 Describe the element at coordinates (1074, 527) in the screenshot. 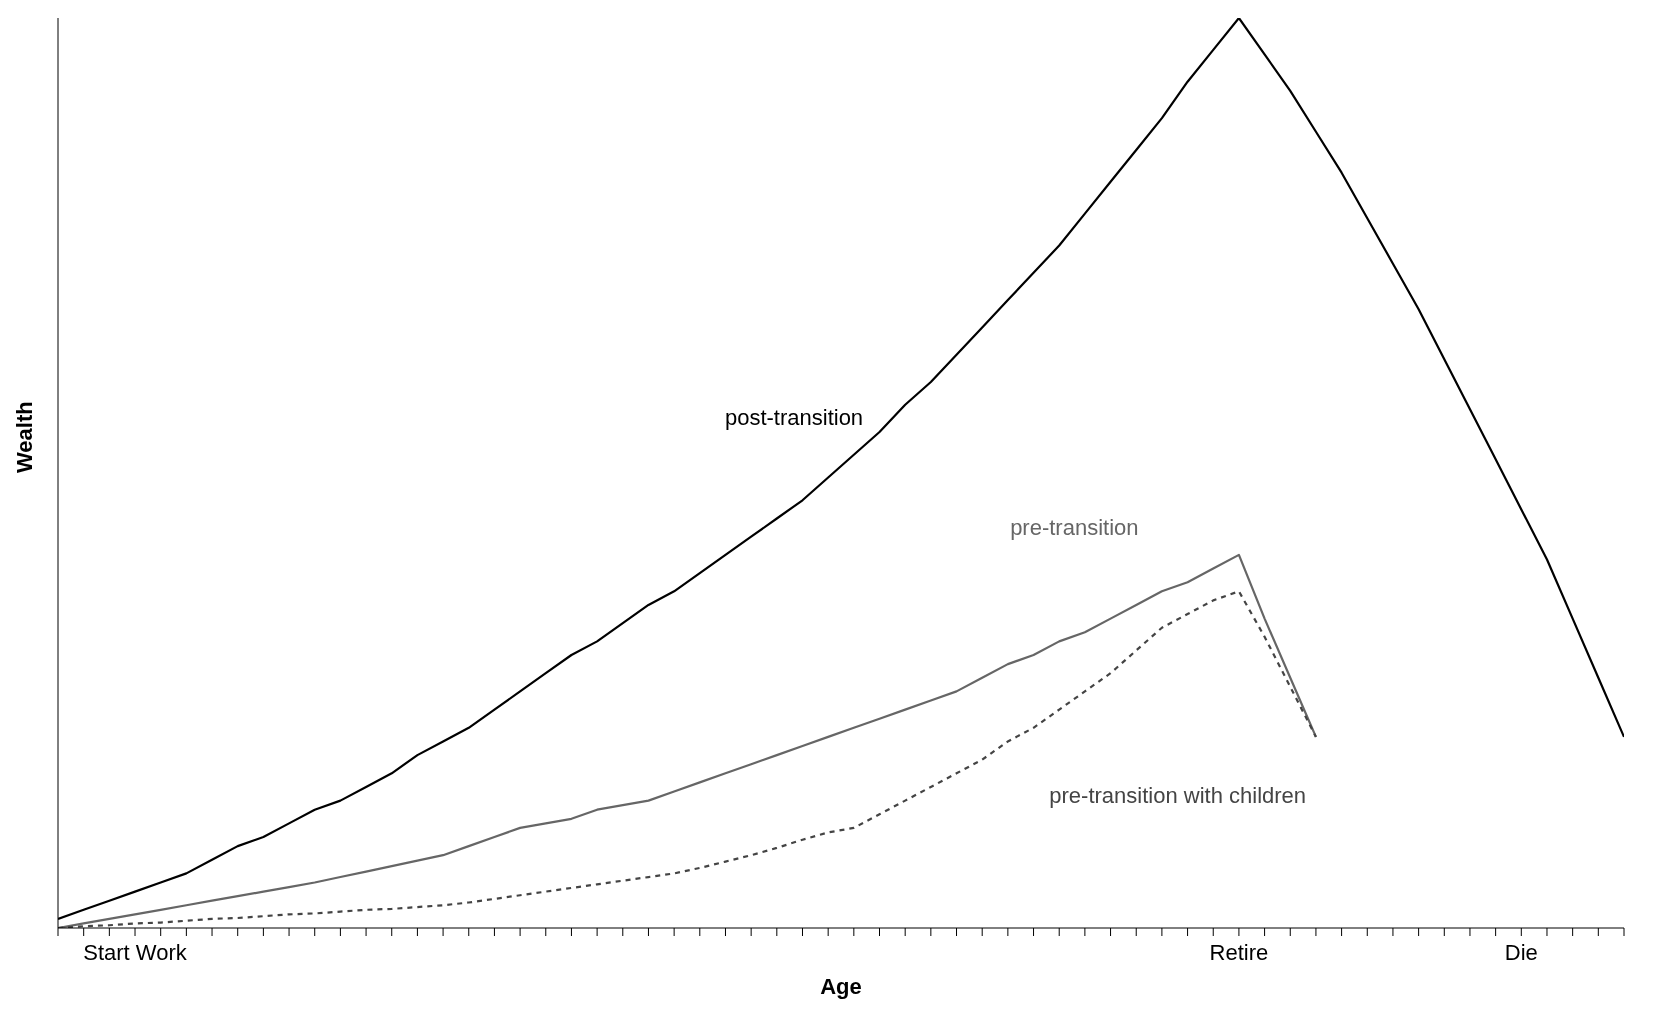

I see `text: pre-transition` at that location.